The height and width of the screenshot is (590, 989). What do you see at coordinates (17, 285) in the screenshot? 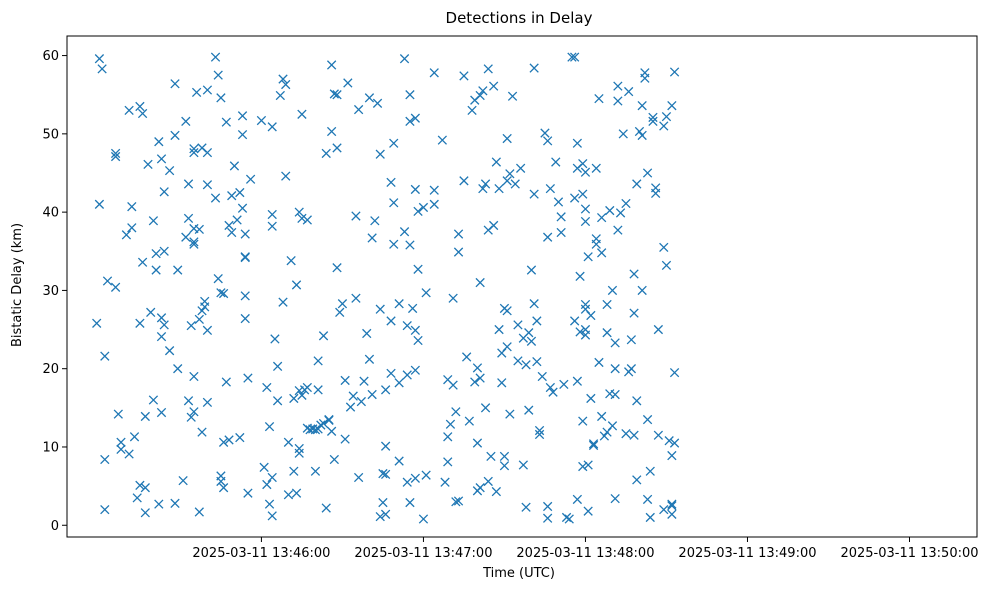
I see `y-axis-label: Bistatic Delay (km)` at bounding box center [17, 285].